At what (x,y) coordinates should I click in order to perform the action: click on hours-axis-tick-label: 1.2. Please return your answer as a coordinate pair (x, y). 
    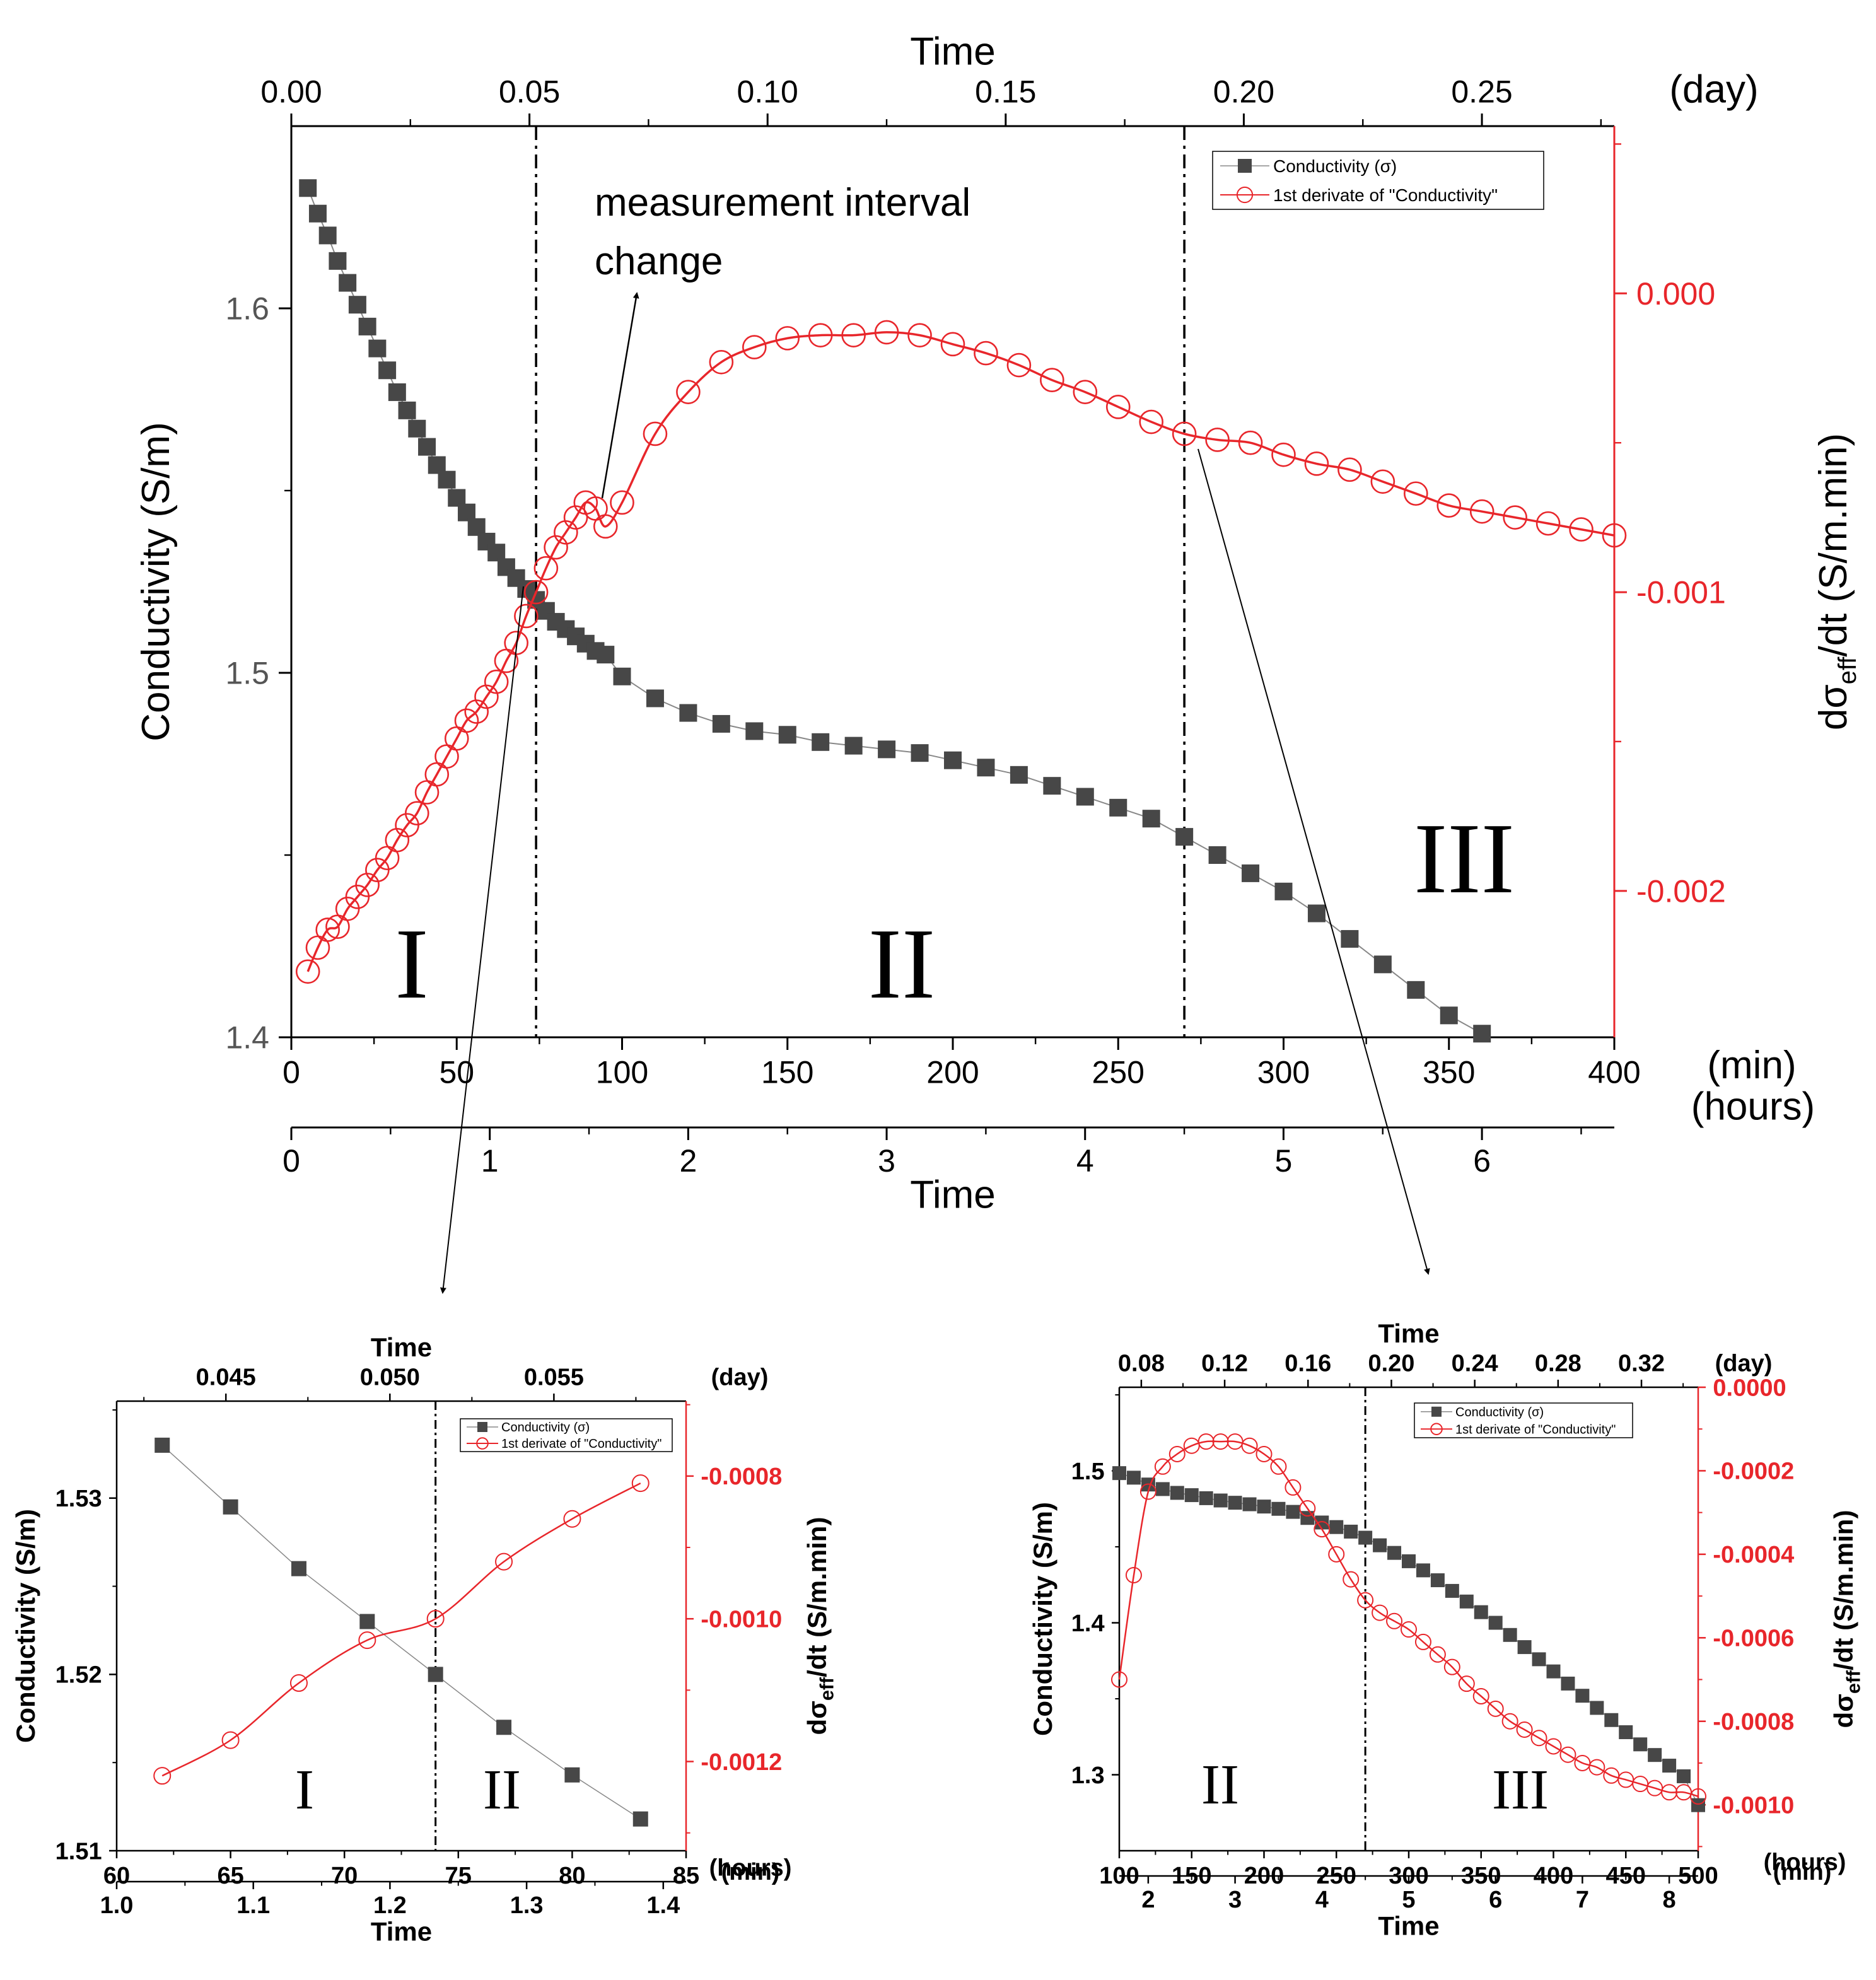
    Looking at the image, I should click on (390, 1905).